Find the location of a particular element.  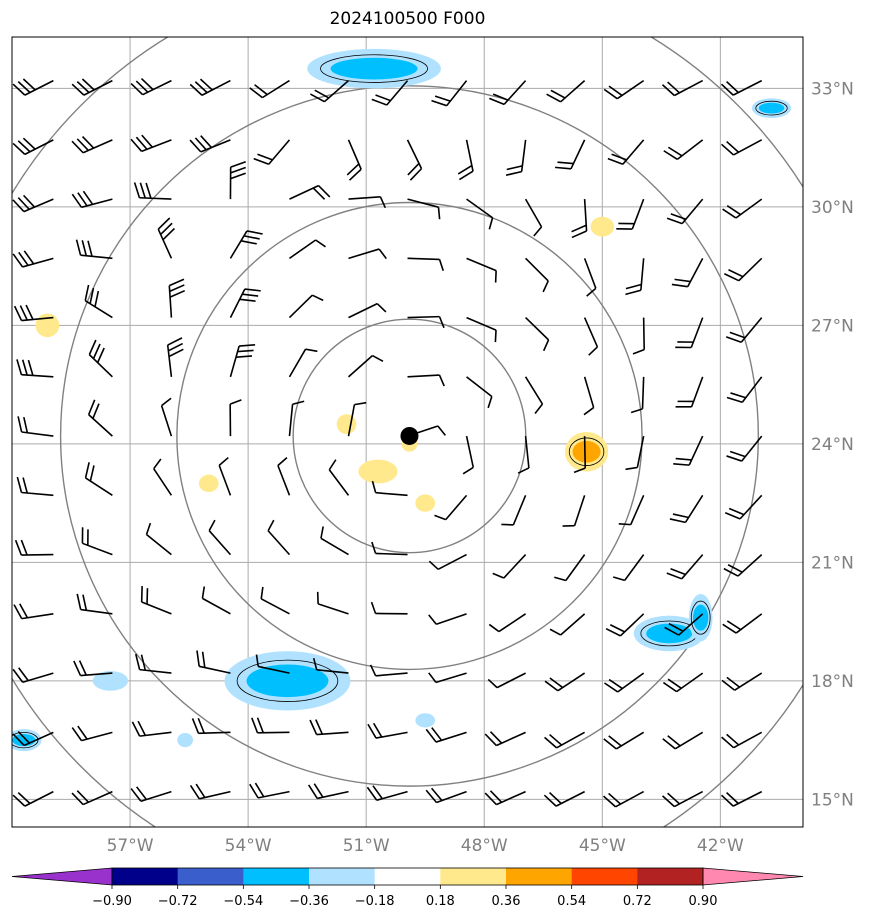

colorbar-tick-label: −0.54 is located at coordinates (243, 901).